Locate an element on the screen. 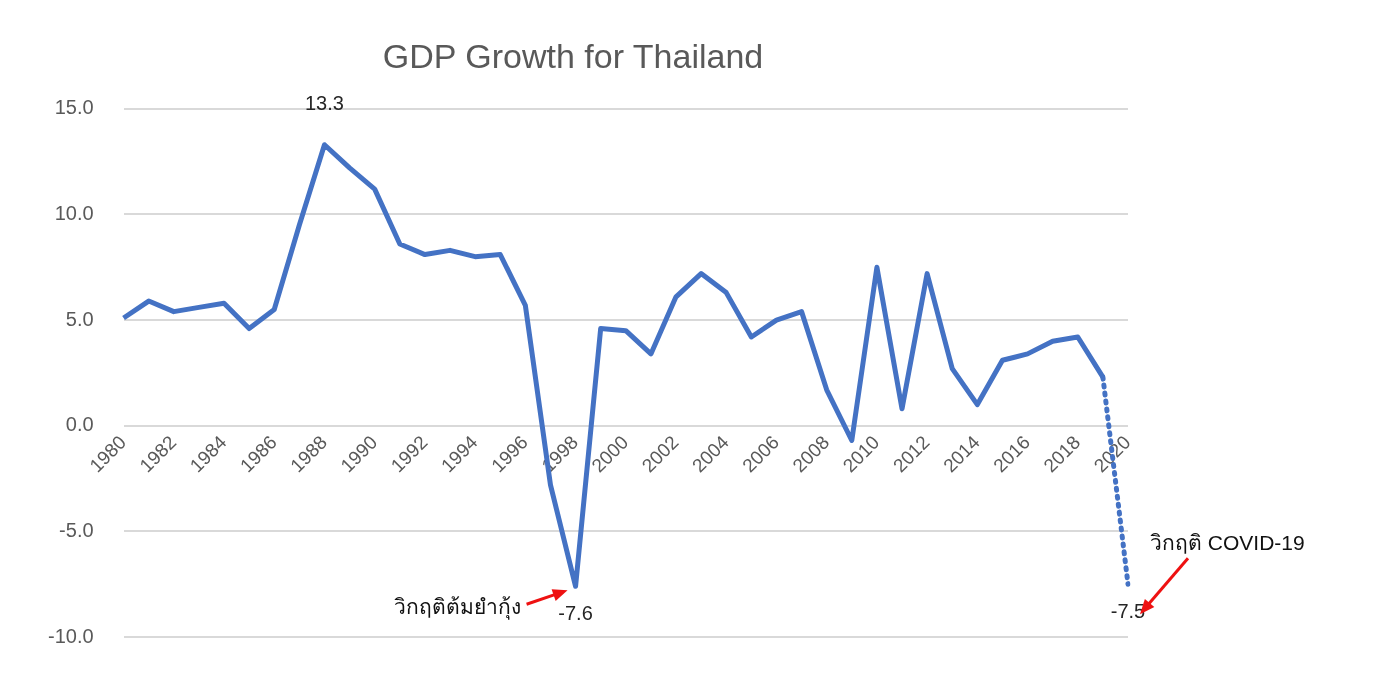 Image resolution: width=1376 pixels, height=687 pixels. data-label: -7.5 is located at coordinates (1128, 610).